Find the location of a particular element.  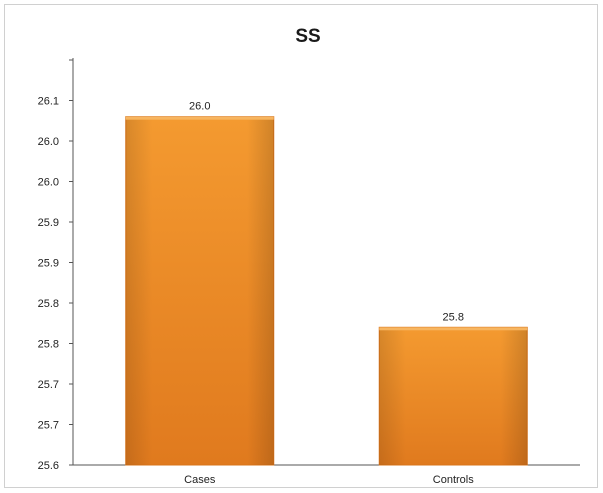

y-tick-label: 26.1 is located at coordinates (48, 102).